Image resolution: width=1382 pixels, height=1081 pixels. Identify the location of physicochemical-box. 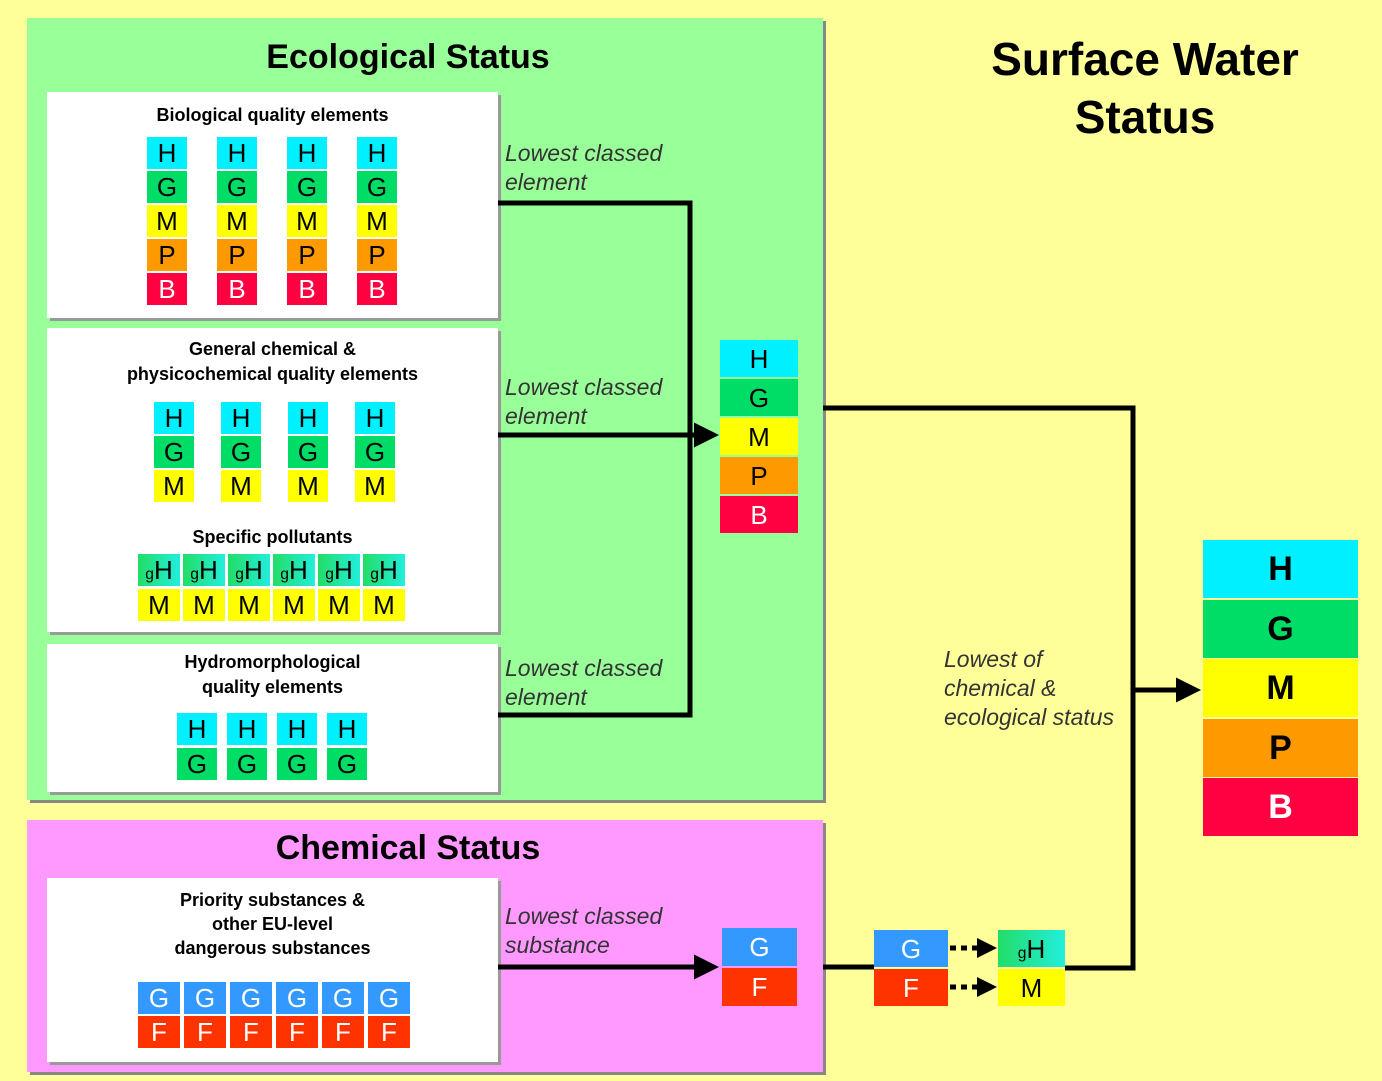
(272, 480).